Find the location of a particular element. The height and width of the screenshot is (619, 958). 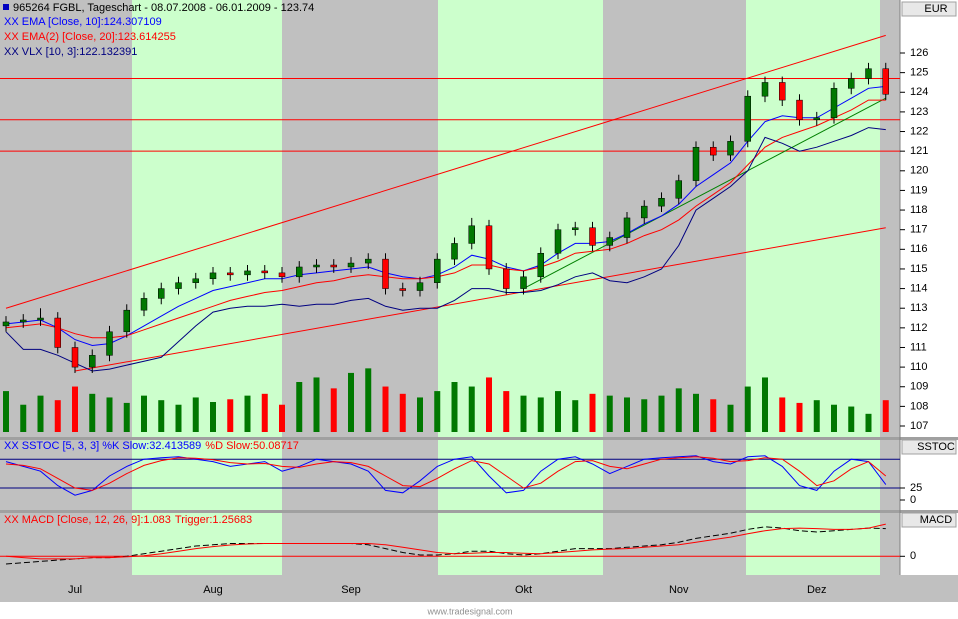

legend-entry: XX EMA [Close, 10]:124.307109 is located at coordinates (83, 22).